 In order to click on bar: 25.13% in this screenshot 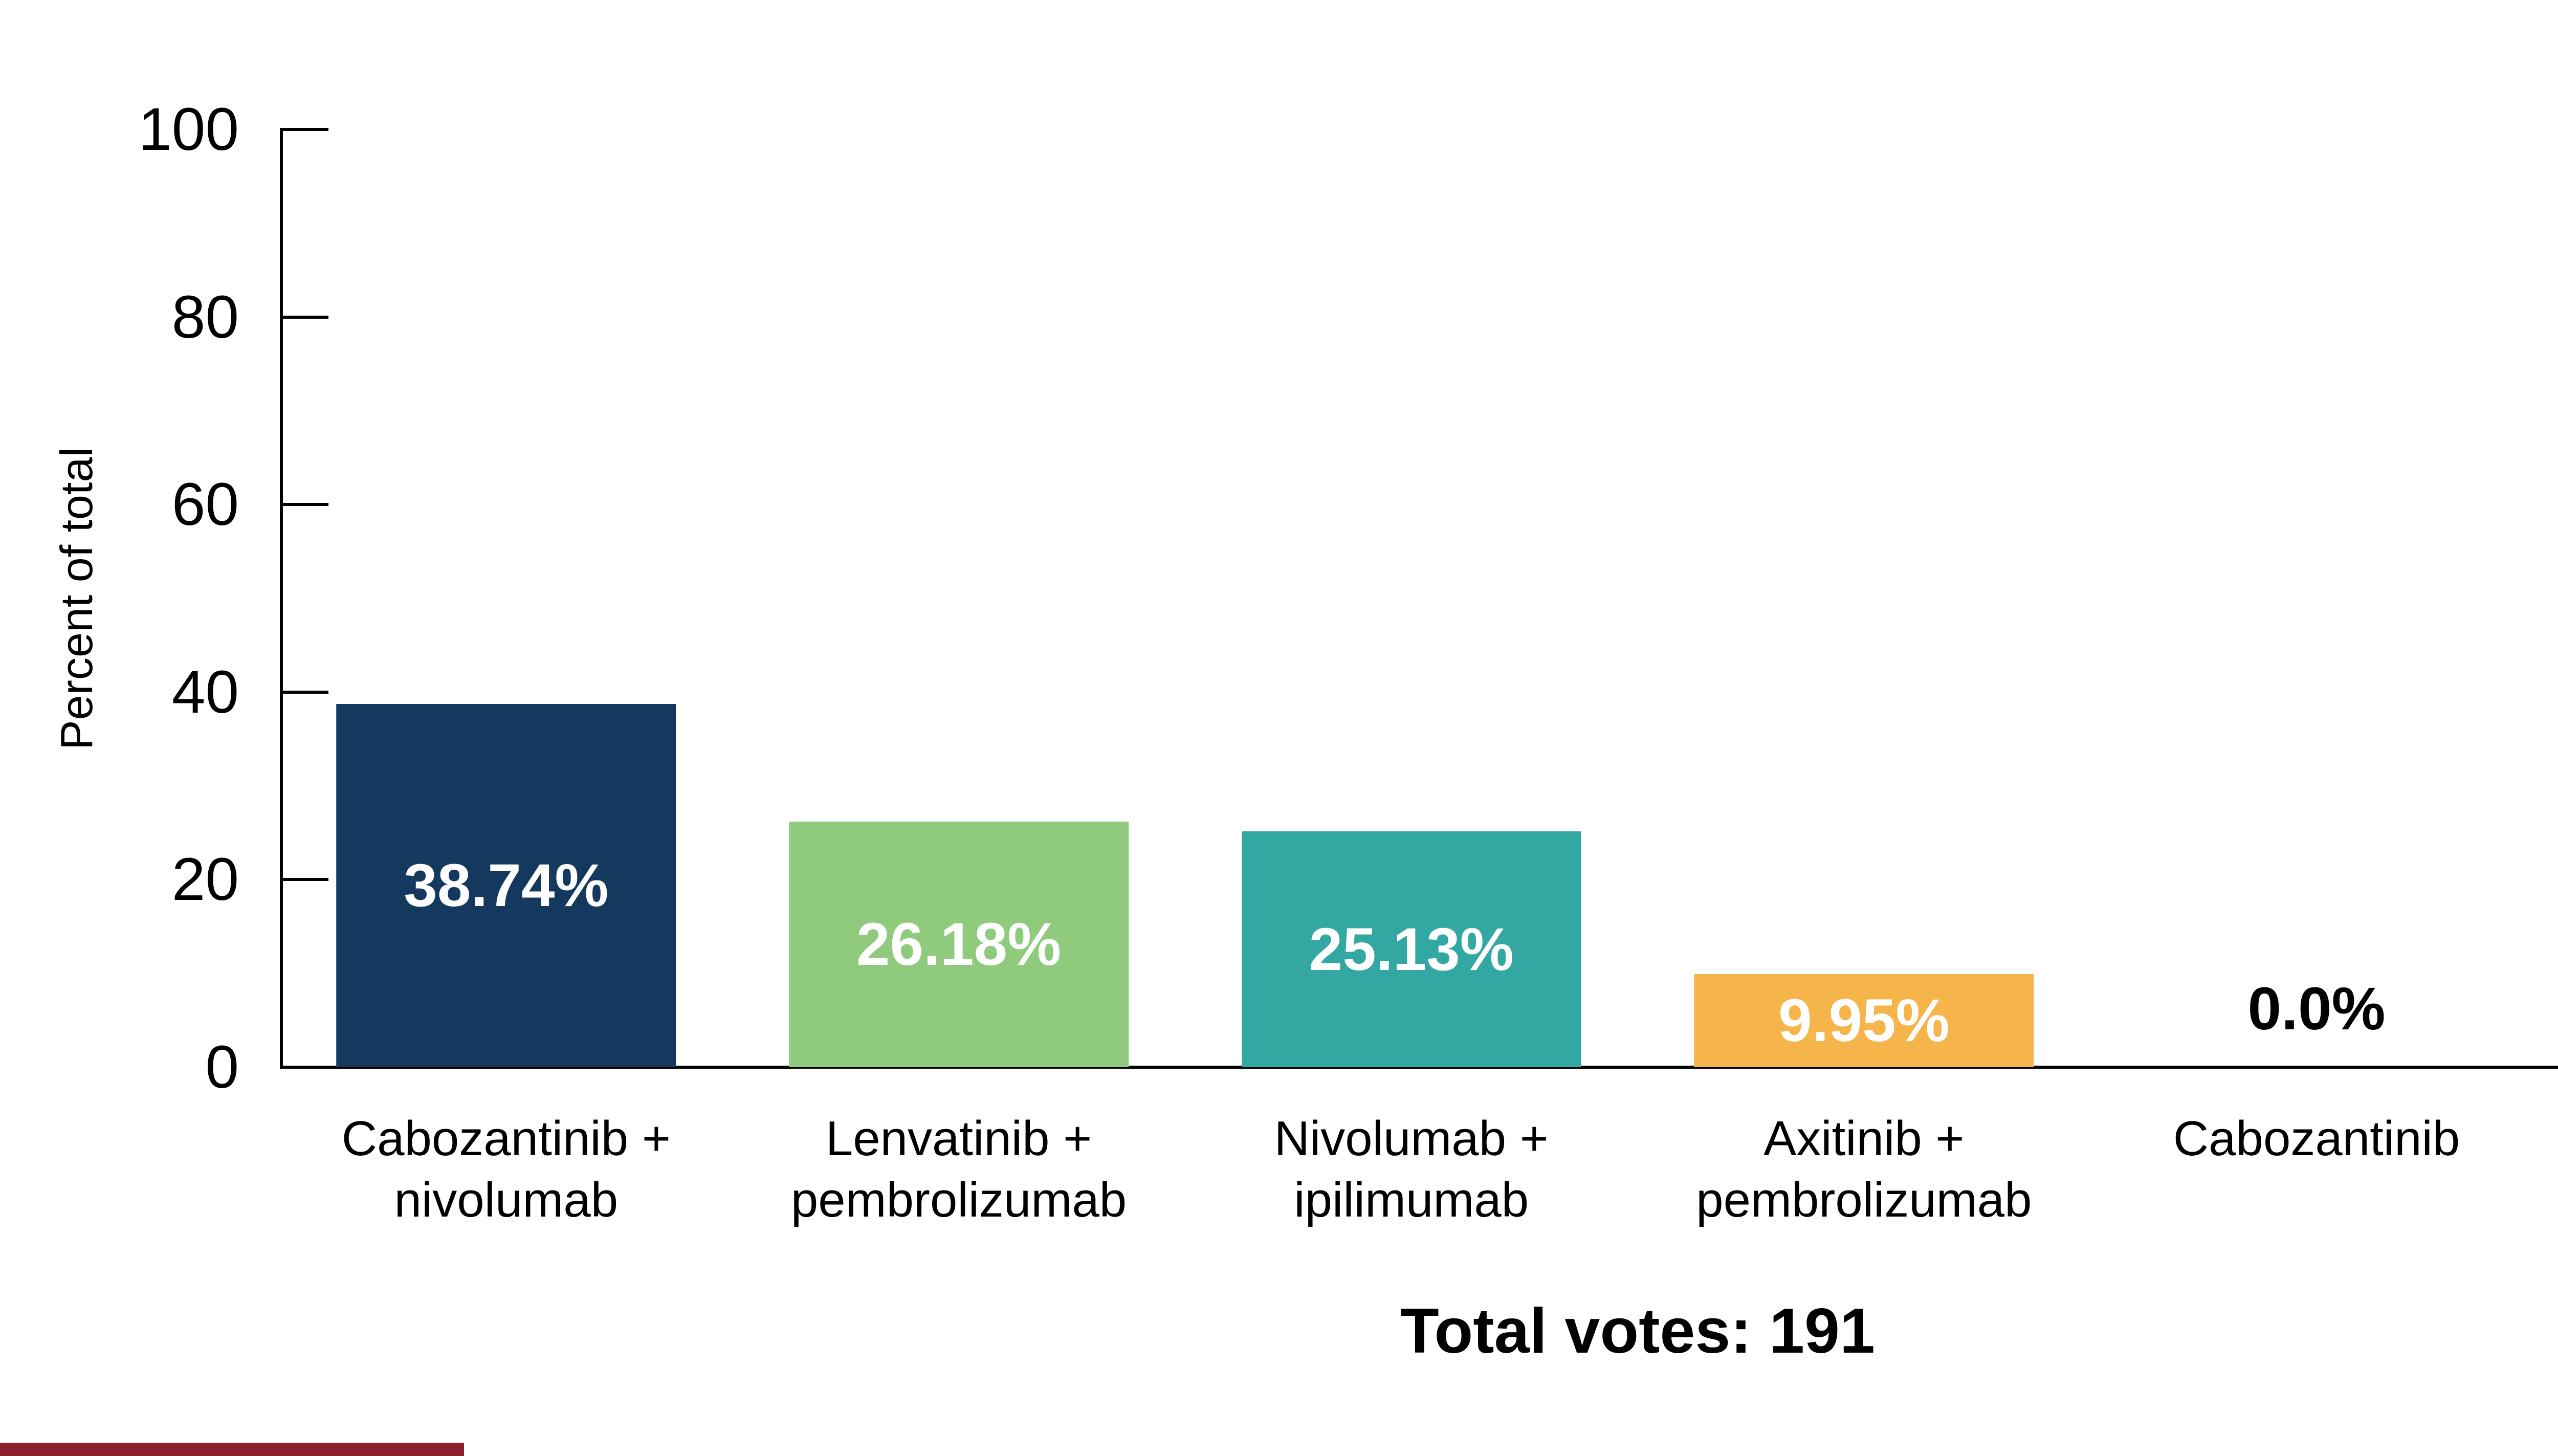, I will do `click(1411, 949)`.